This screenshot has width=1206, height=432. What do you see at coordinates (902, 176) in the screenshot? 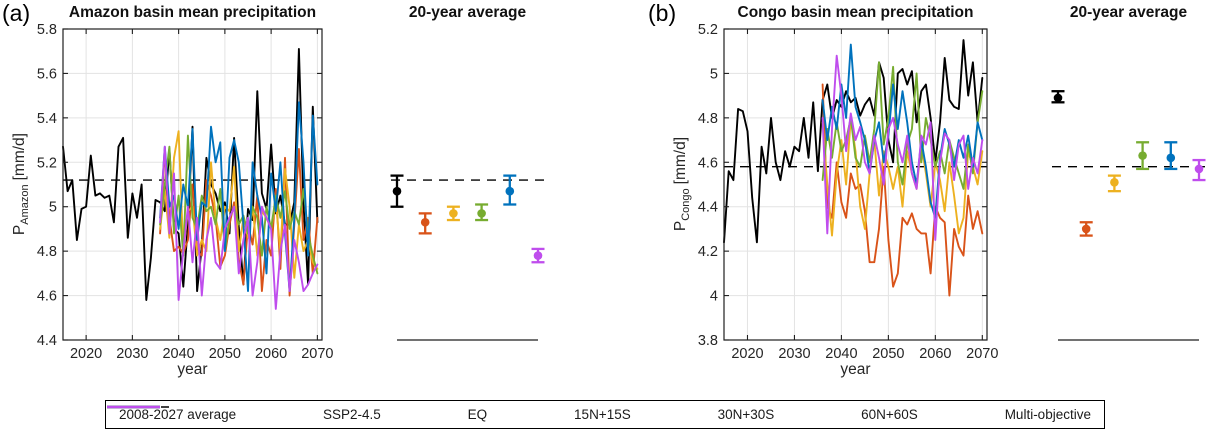
I see `series-15n-15s` at bounding box center [902, 176].